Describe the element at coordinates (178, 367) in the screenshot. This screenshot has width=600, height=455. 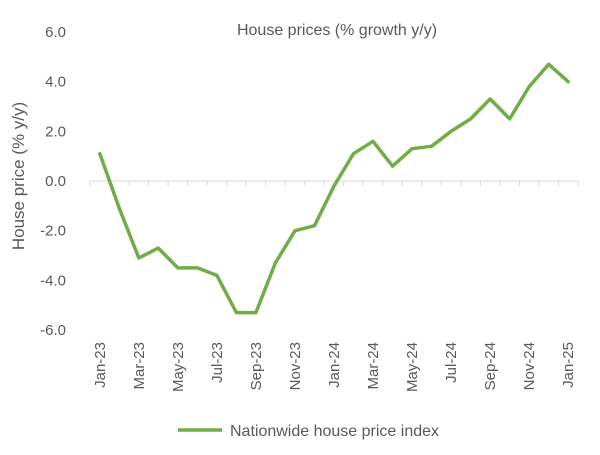
I see `x-tick-label: May-23` at that location.